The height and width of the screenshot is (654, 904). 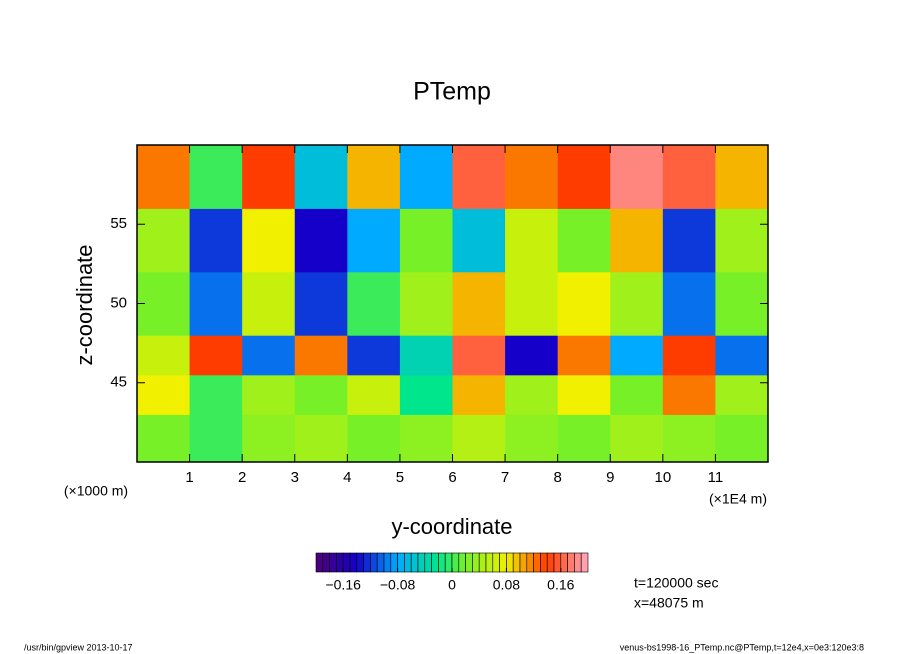 I want to click on x-tick-label: 4, so click(x=347, y=477).